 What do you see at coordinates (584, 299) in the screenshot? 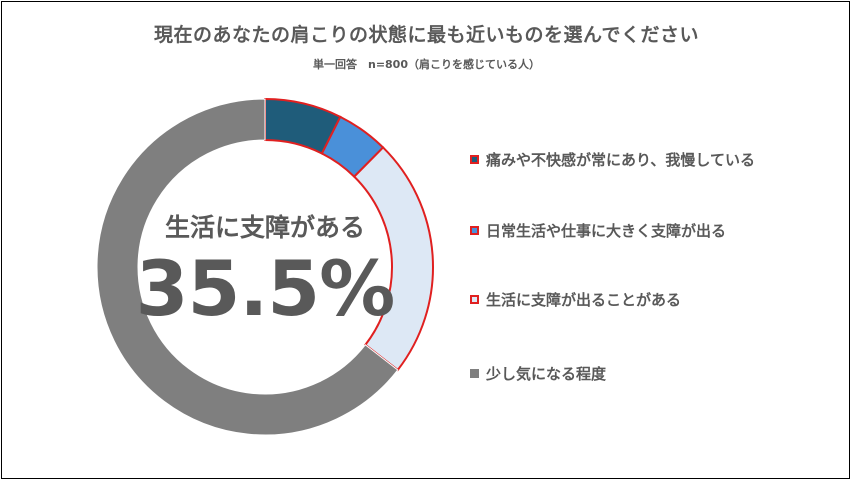
I see `legend-label: 生活に支障が出ることがある` at bounding box center [584, 299].